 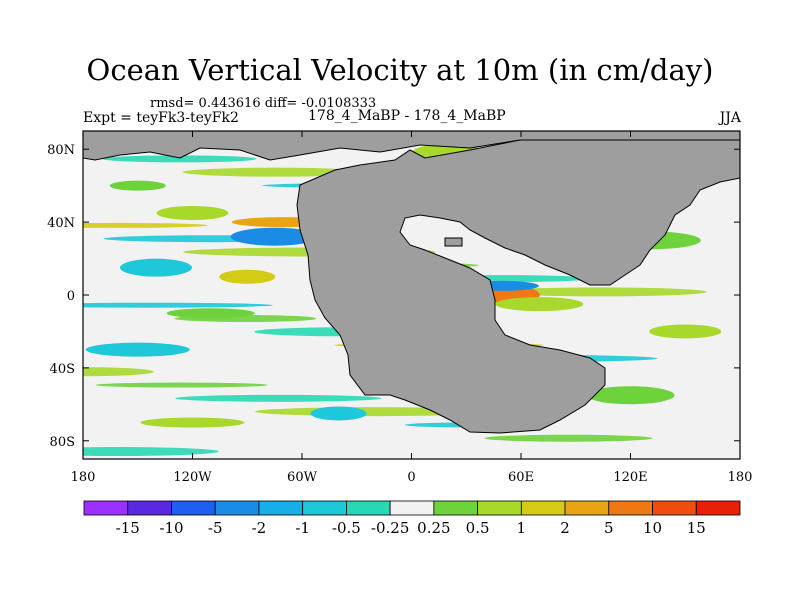 I want to click on colorbar-label: 2, so click(x=565, y=528).